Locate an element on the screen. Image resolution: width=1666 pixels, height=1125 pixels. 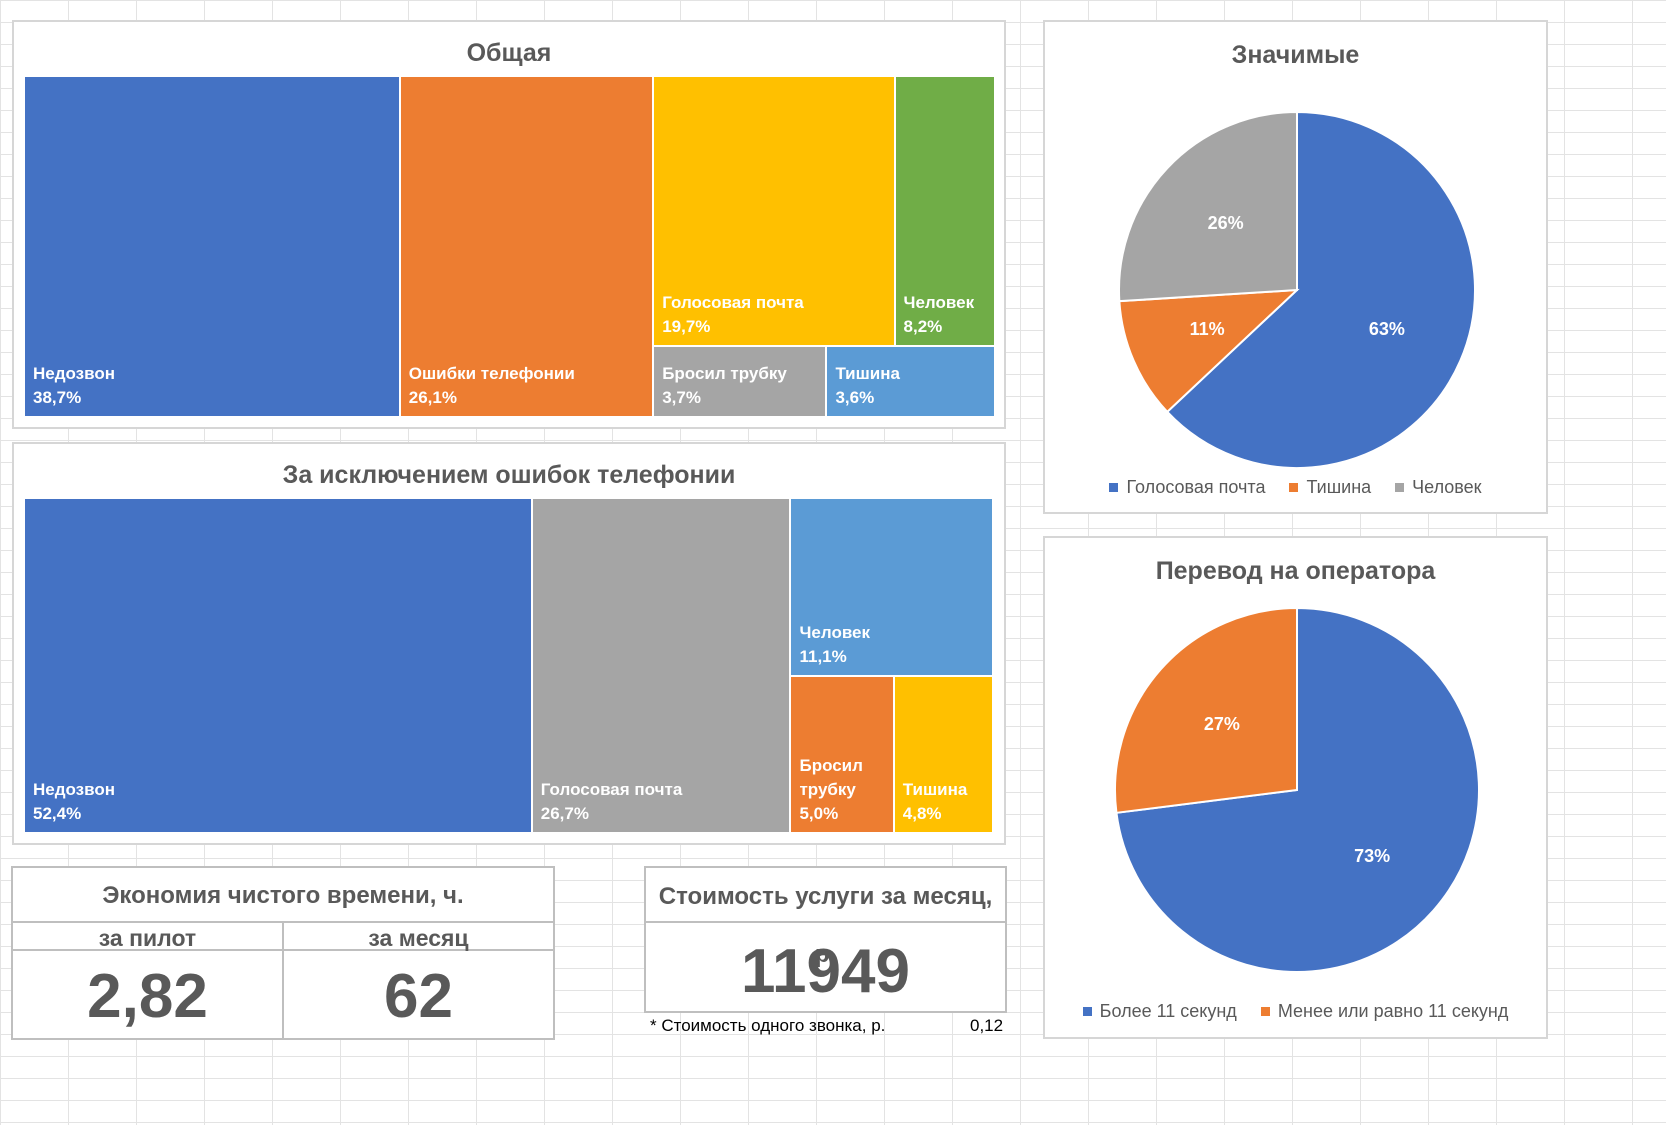
treemap-tile-бросил-трубку: Бросил трубку 3,7% is located at coordinates (740, 381).